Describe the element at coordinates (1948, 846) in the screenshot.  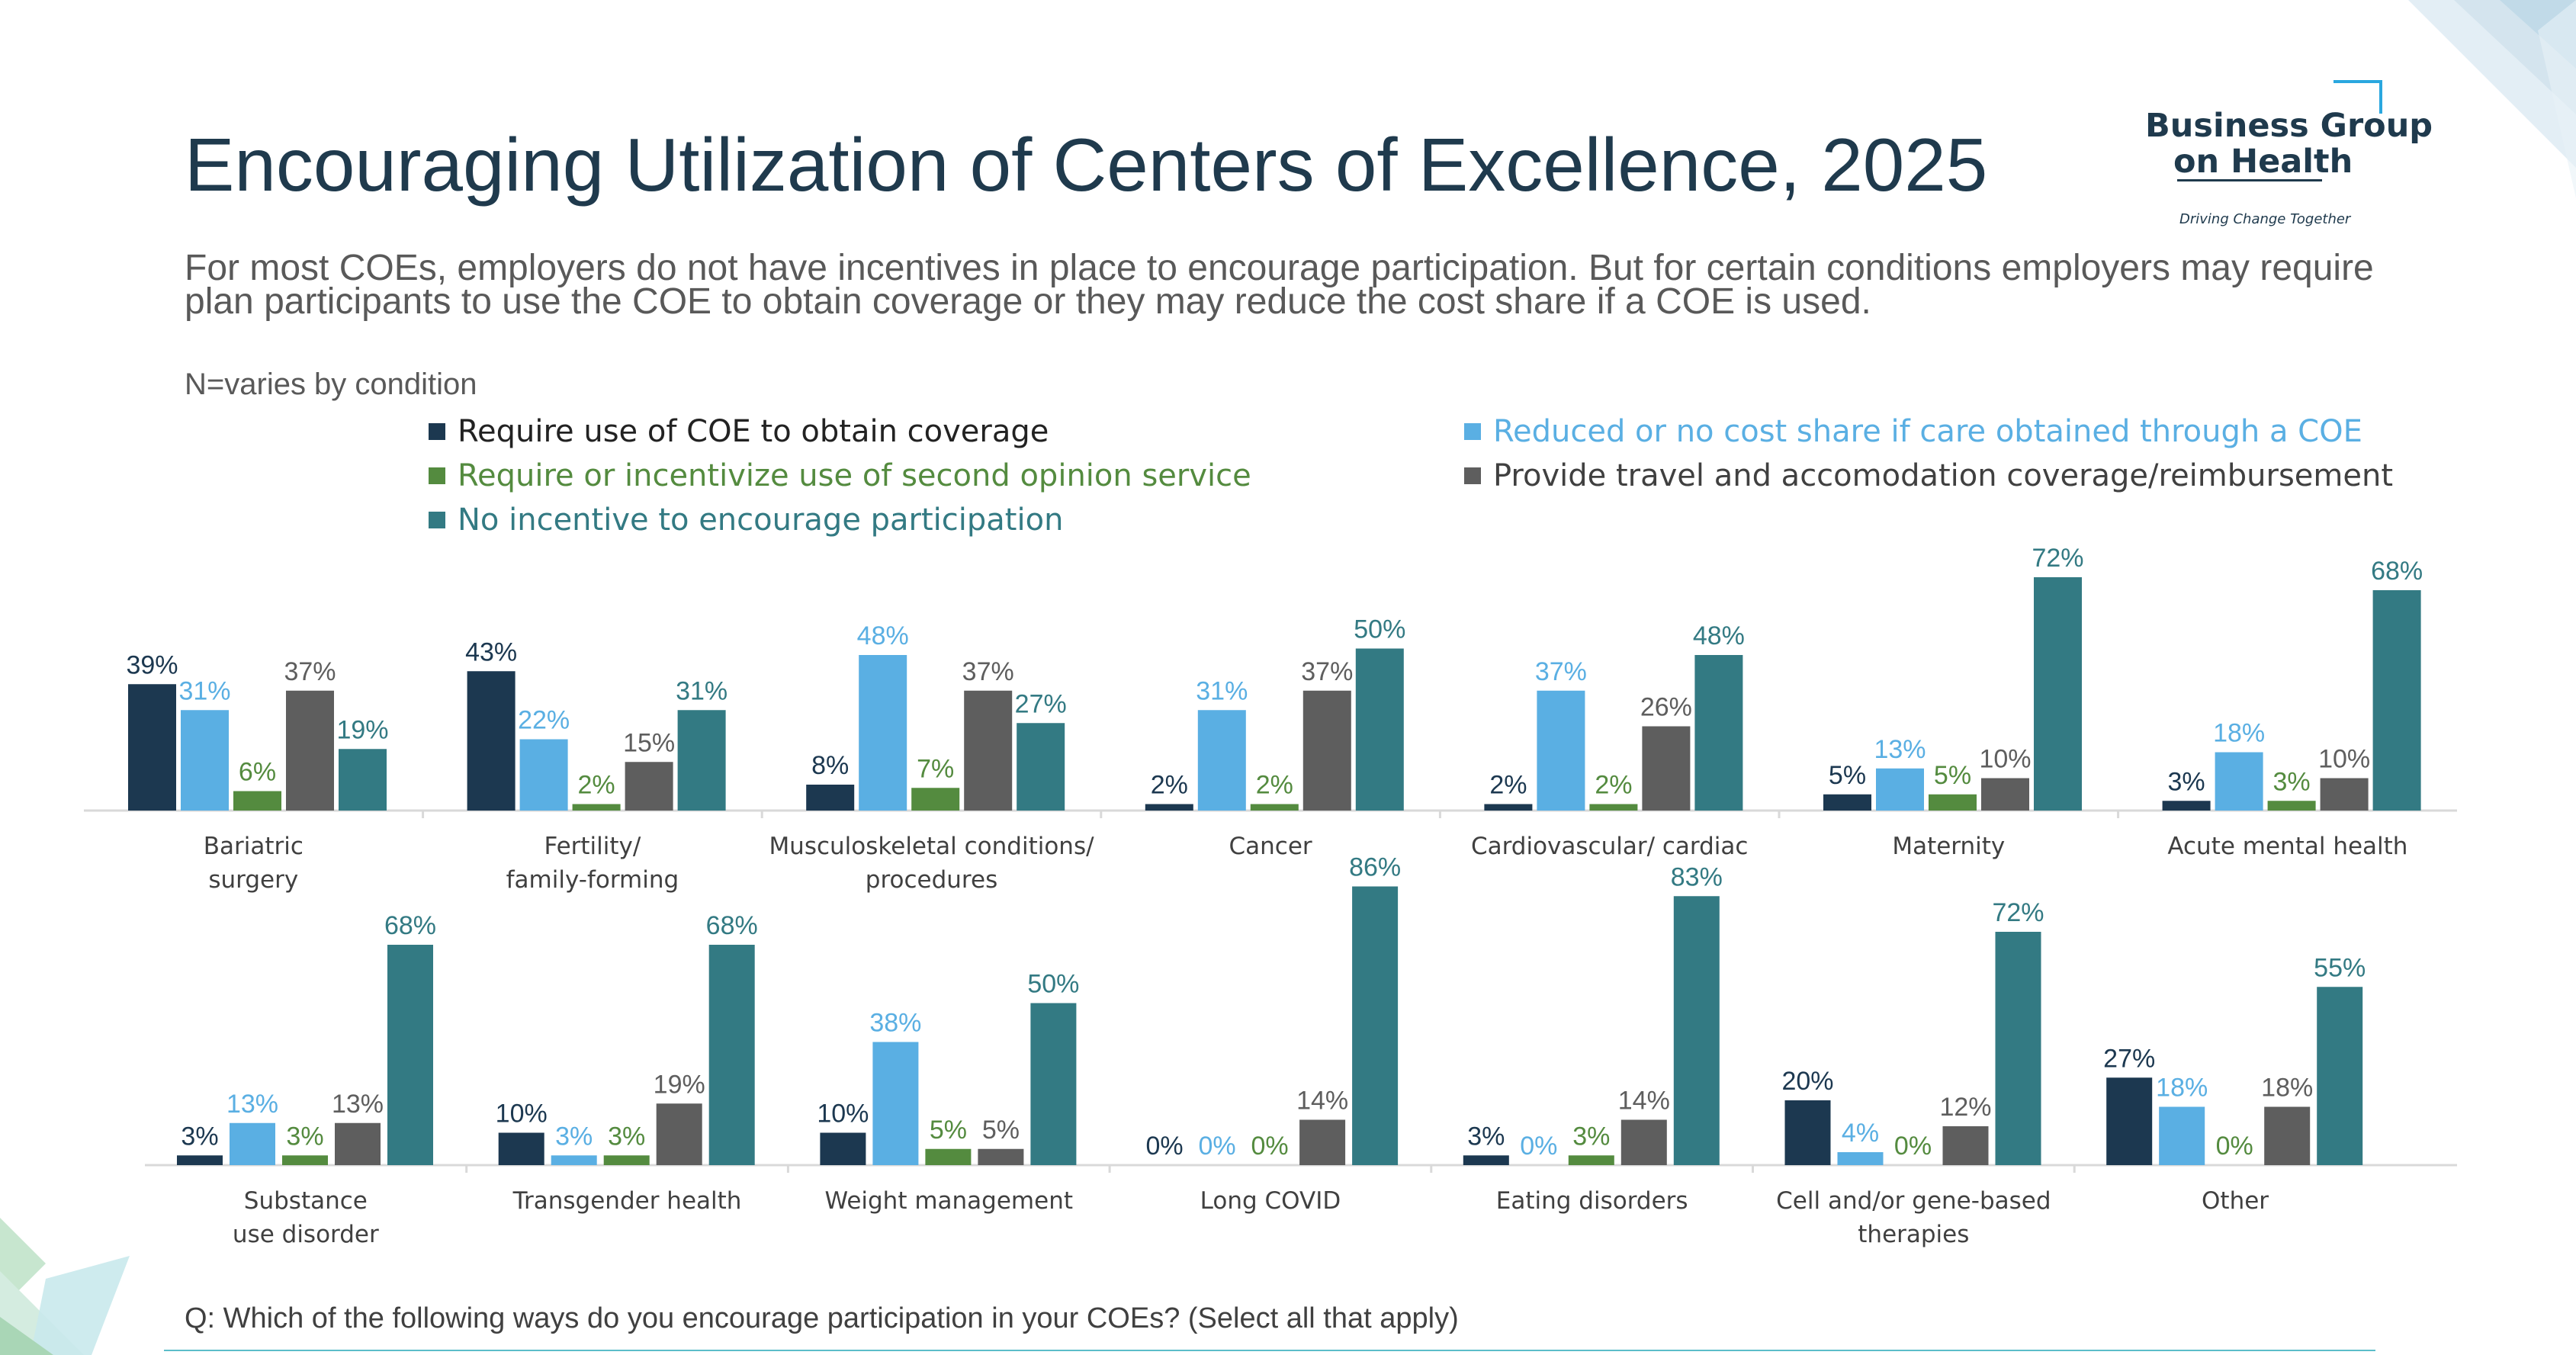
I see `category-label: Maternity` at that location.